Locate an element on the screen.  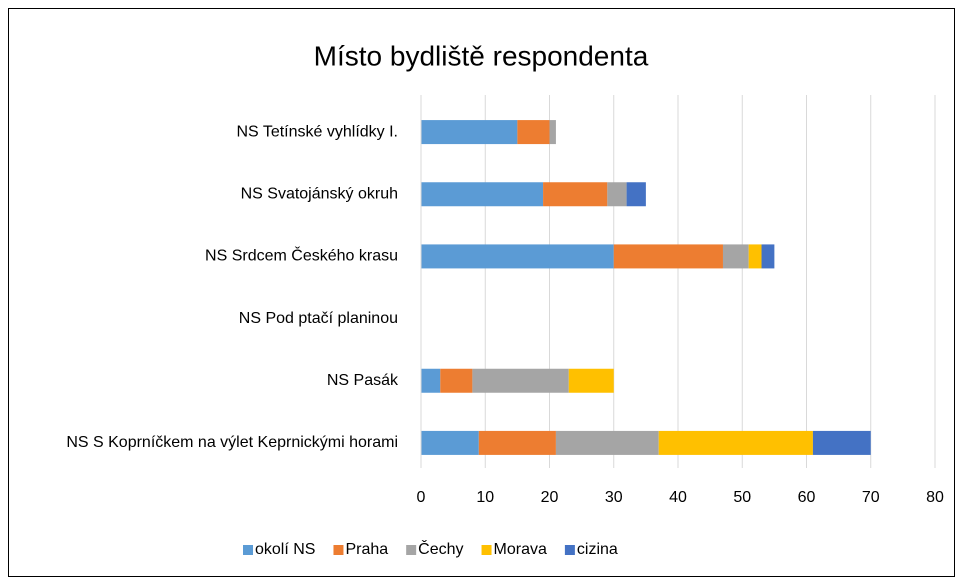
legend-label: cizina is located at coordinates (597, 549).